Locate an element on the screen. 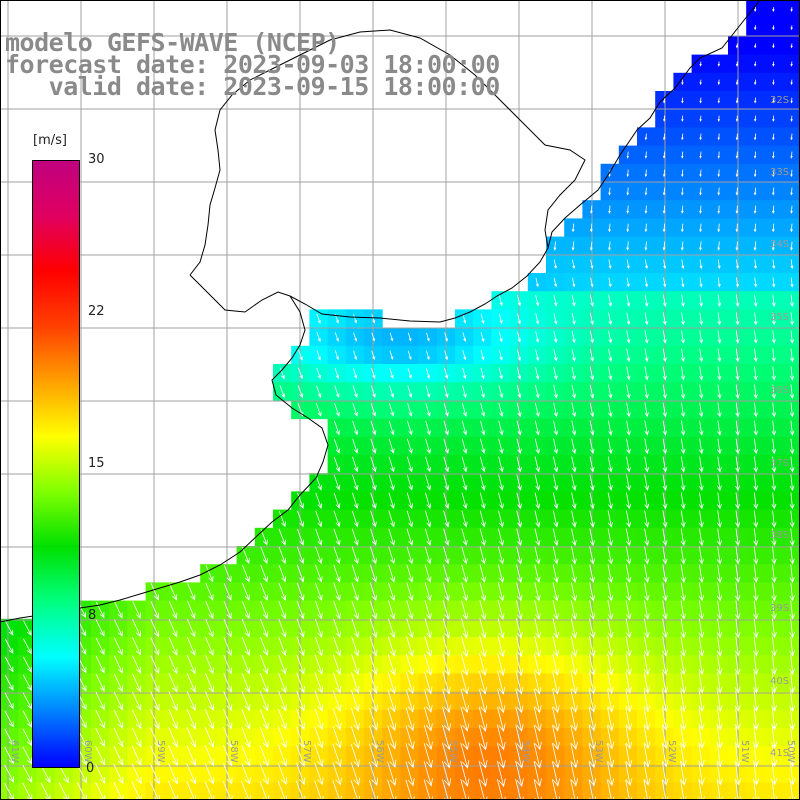  colorbar-tick-30: 30 is located at coordinates (96, 159).